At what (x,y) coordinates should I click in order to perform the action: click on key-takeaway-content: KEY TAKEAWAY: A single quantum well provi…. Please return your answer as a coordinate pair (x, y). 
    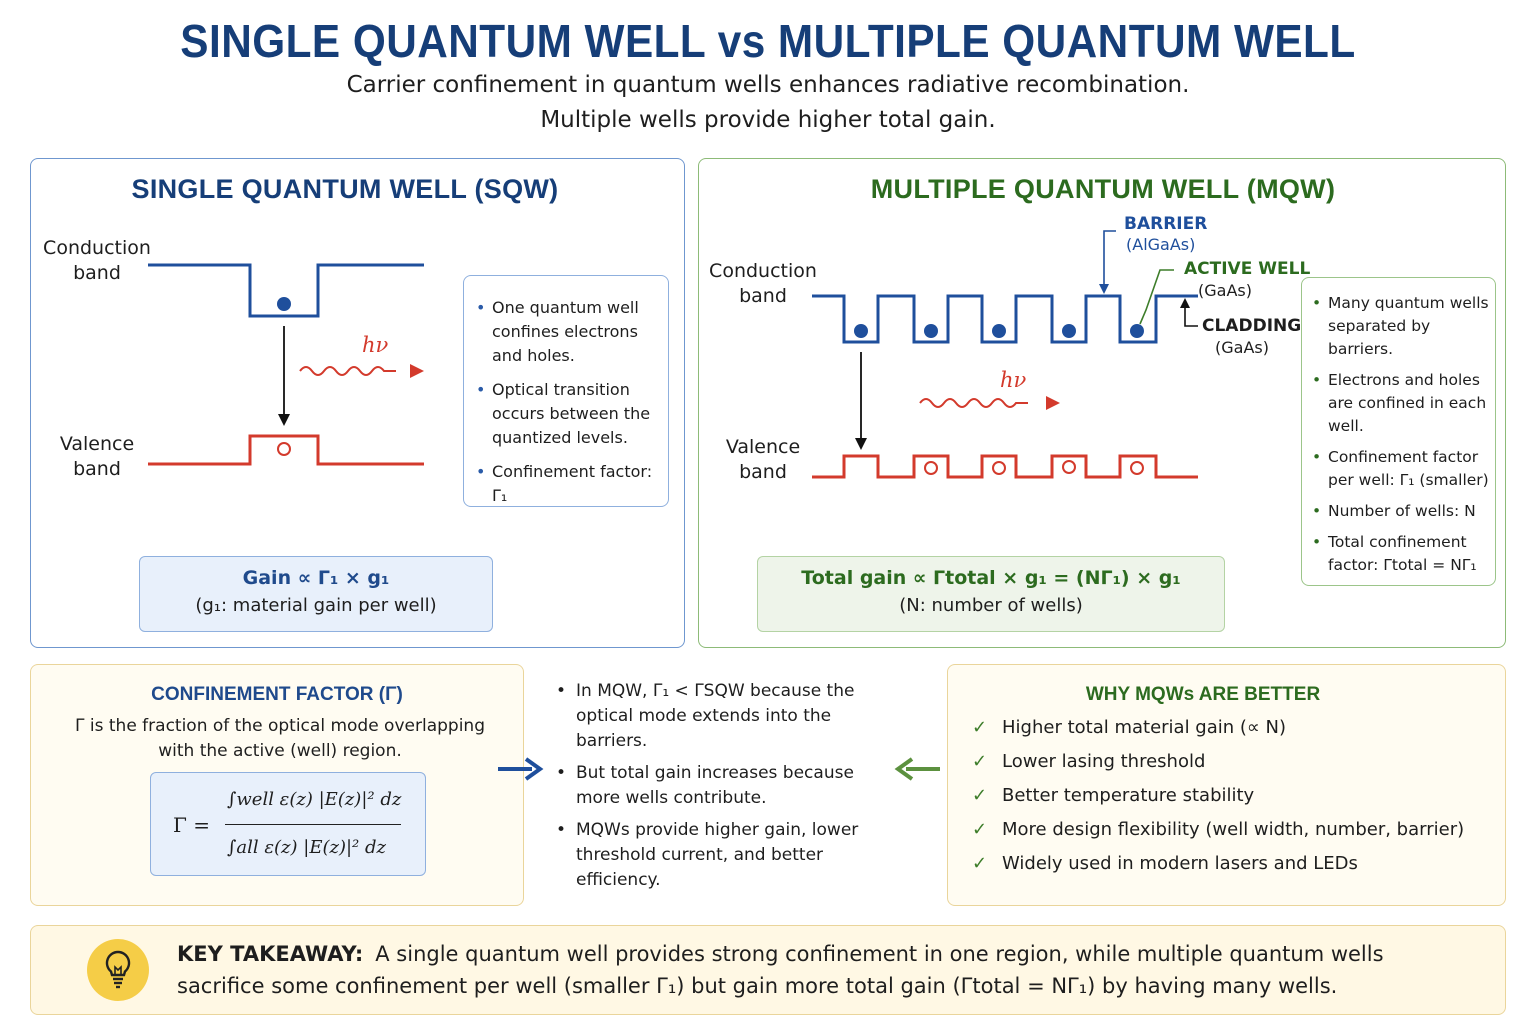
    Looking at the image, I should click on (827, 970).